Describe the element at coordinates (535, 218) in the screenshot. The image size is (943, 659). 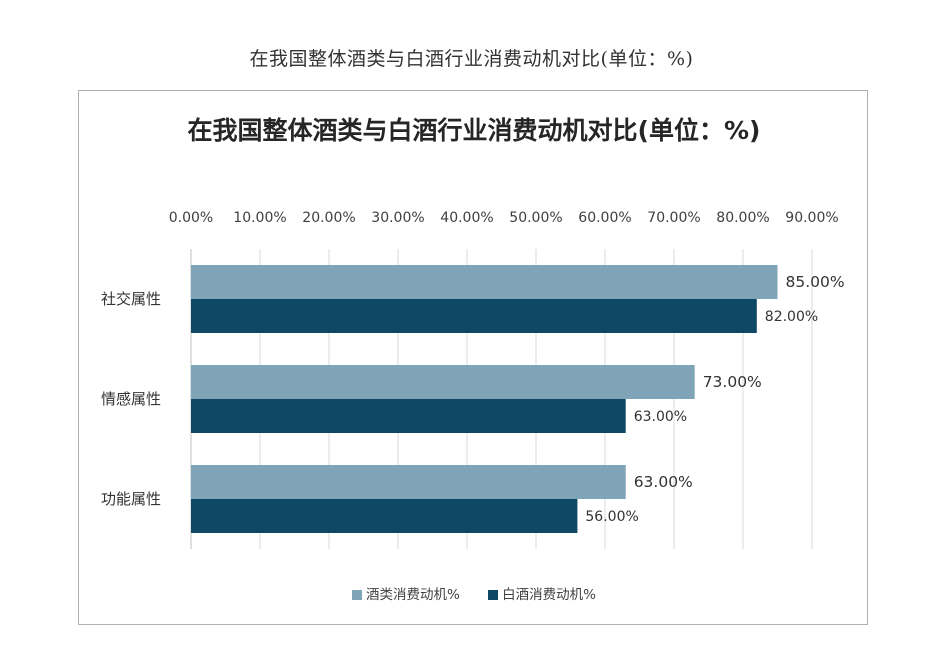
I see `x-tick-label: 50.00%` at that location.